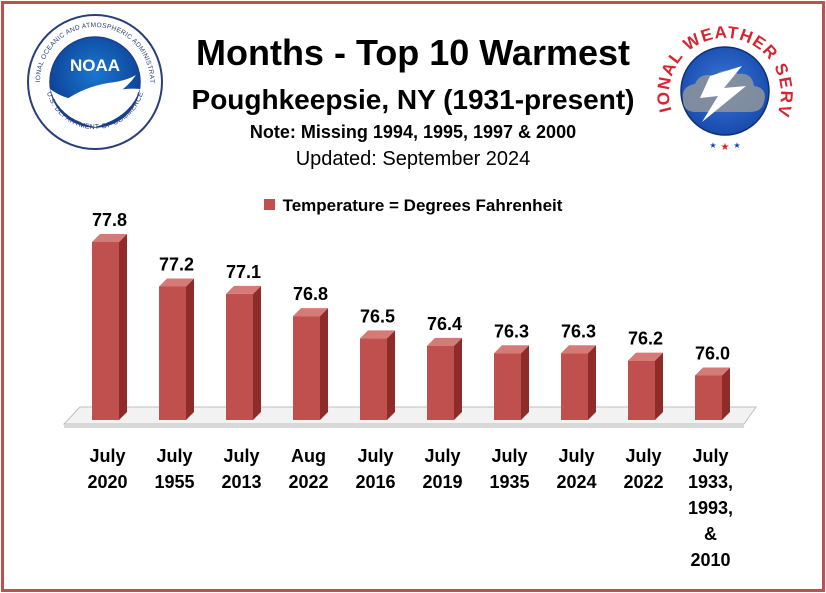 This screenshot has width=826, height=593. Describe the element at coordinates (174, 482) in the screenshot. I see `category-label-line: 1955` at that location.